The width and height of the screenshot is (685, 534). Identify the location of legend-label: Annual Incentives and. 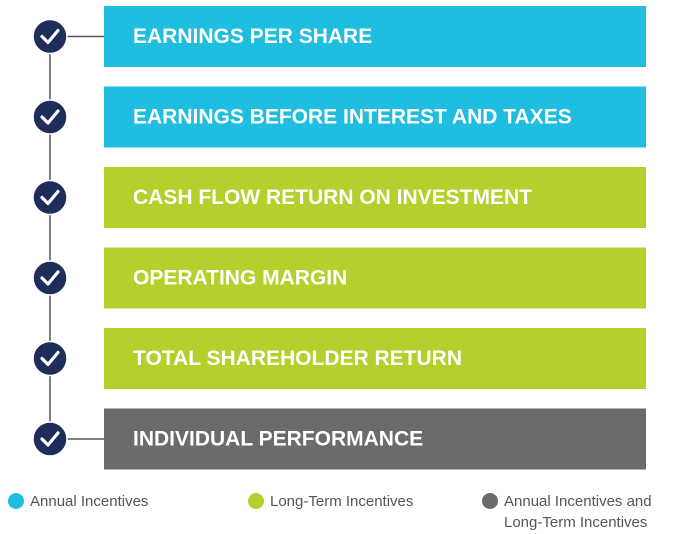
(578, 501).